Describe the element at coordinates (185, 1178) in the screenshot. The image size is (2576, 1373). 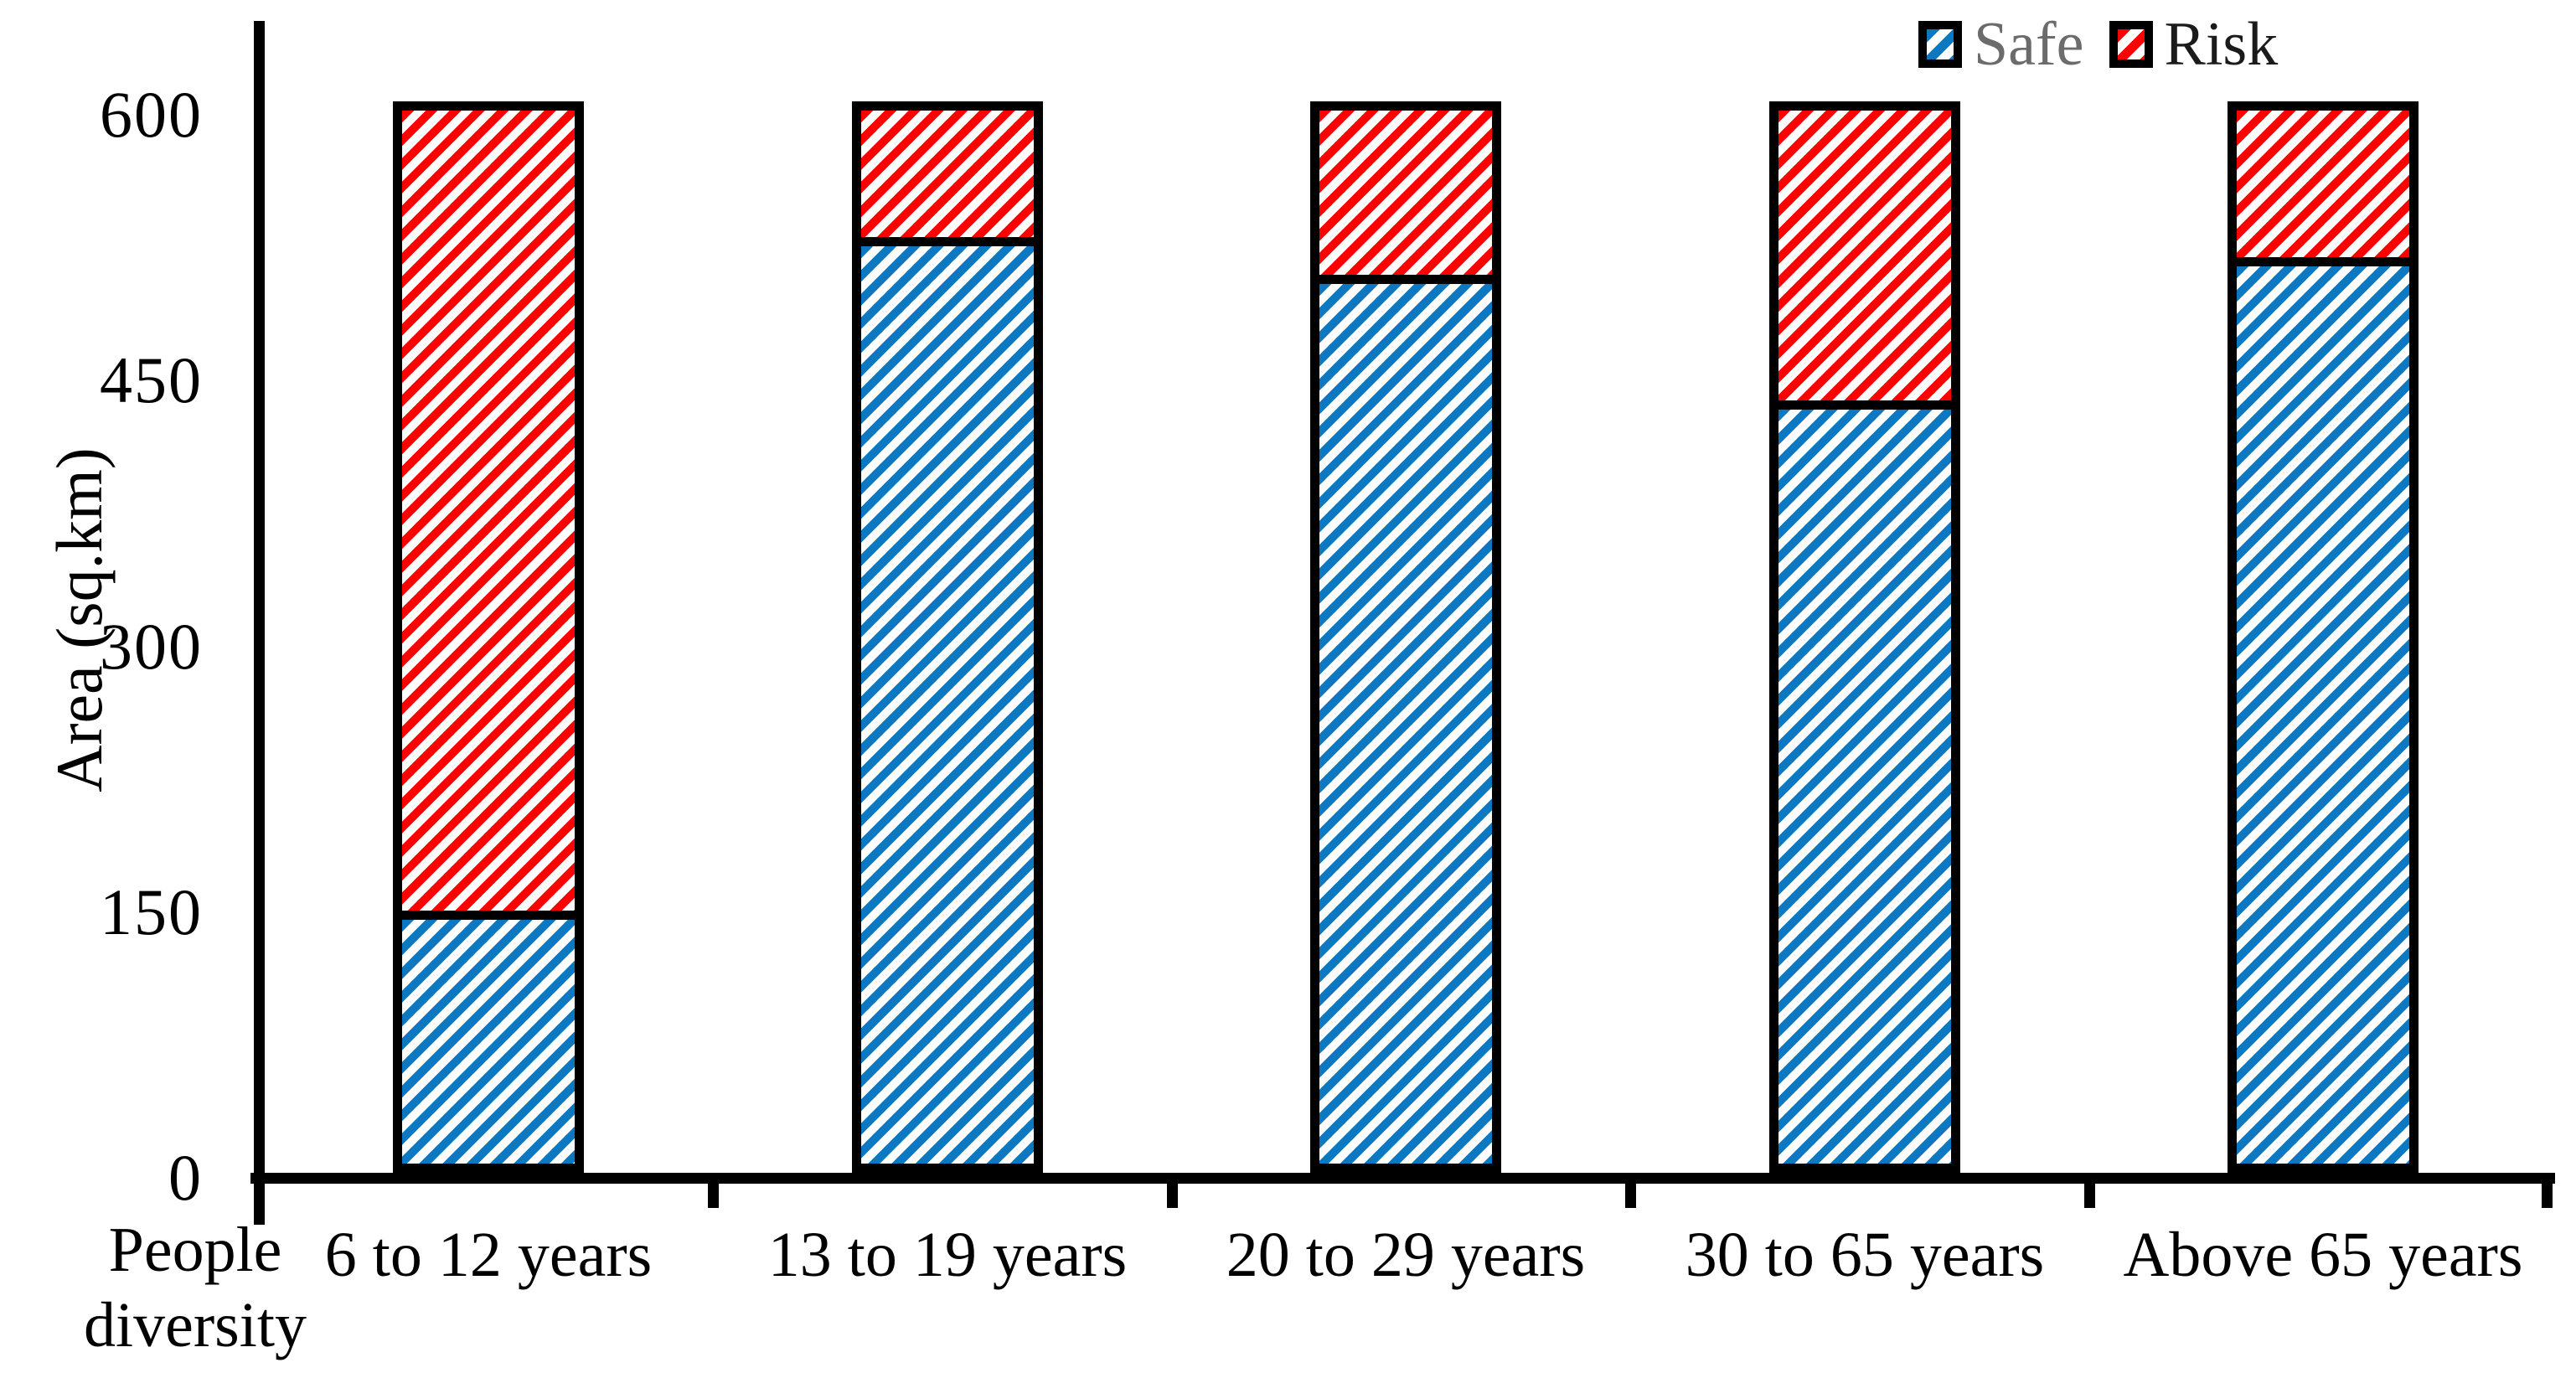
I see `y-tick-label-0: 0` at that location.